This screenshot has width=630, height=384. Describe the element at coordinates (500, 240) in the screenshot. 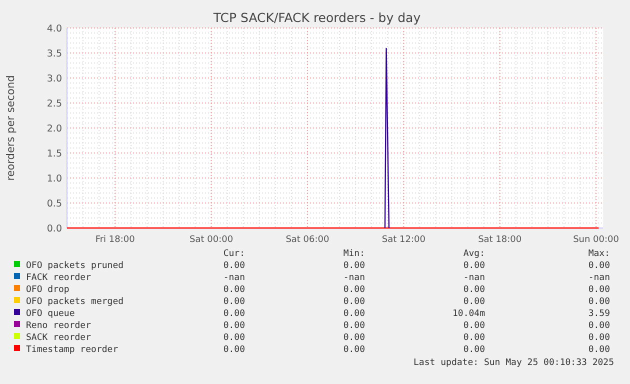

I see `x-tick-label: Sat 18:00` at that location.